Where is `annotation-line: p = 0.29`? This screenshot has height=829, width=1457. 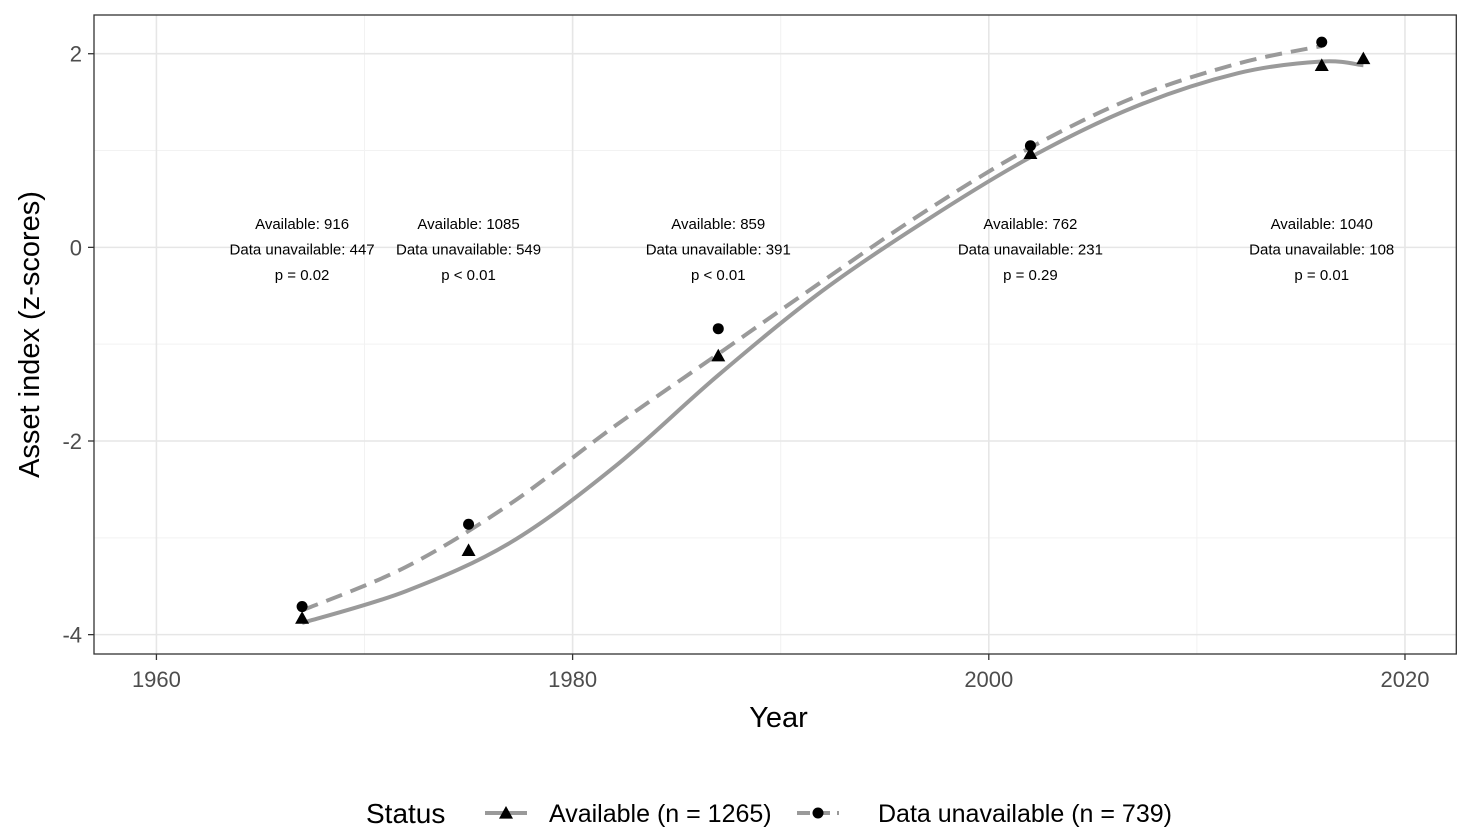 annotation-line: p = 0.29 is located at coordinates (1030, 275).